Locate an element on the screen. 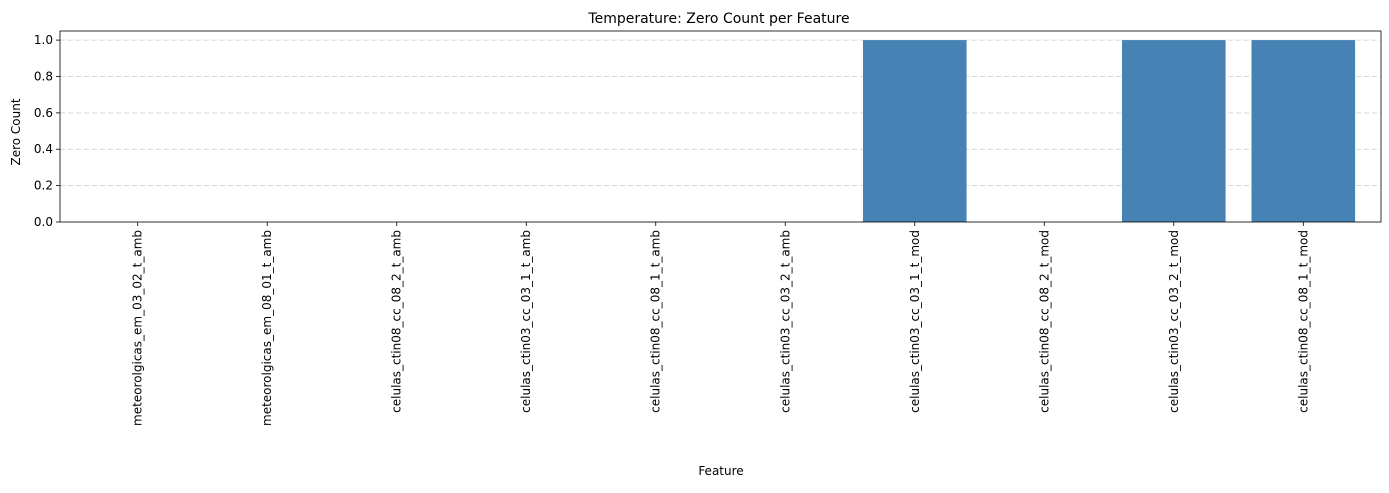  x-tick-label: celulas_ctin03_cc_03_2_t_amb is located at coordinates (785, 321).